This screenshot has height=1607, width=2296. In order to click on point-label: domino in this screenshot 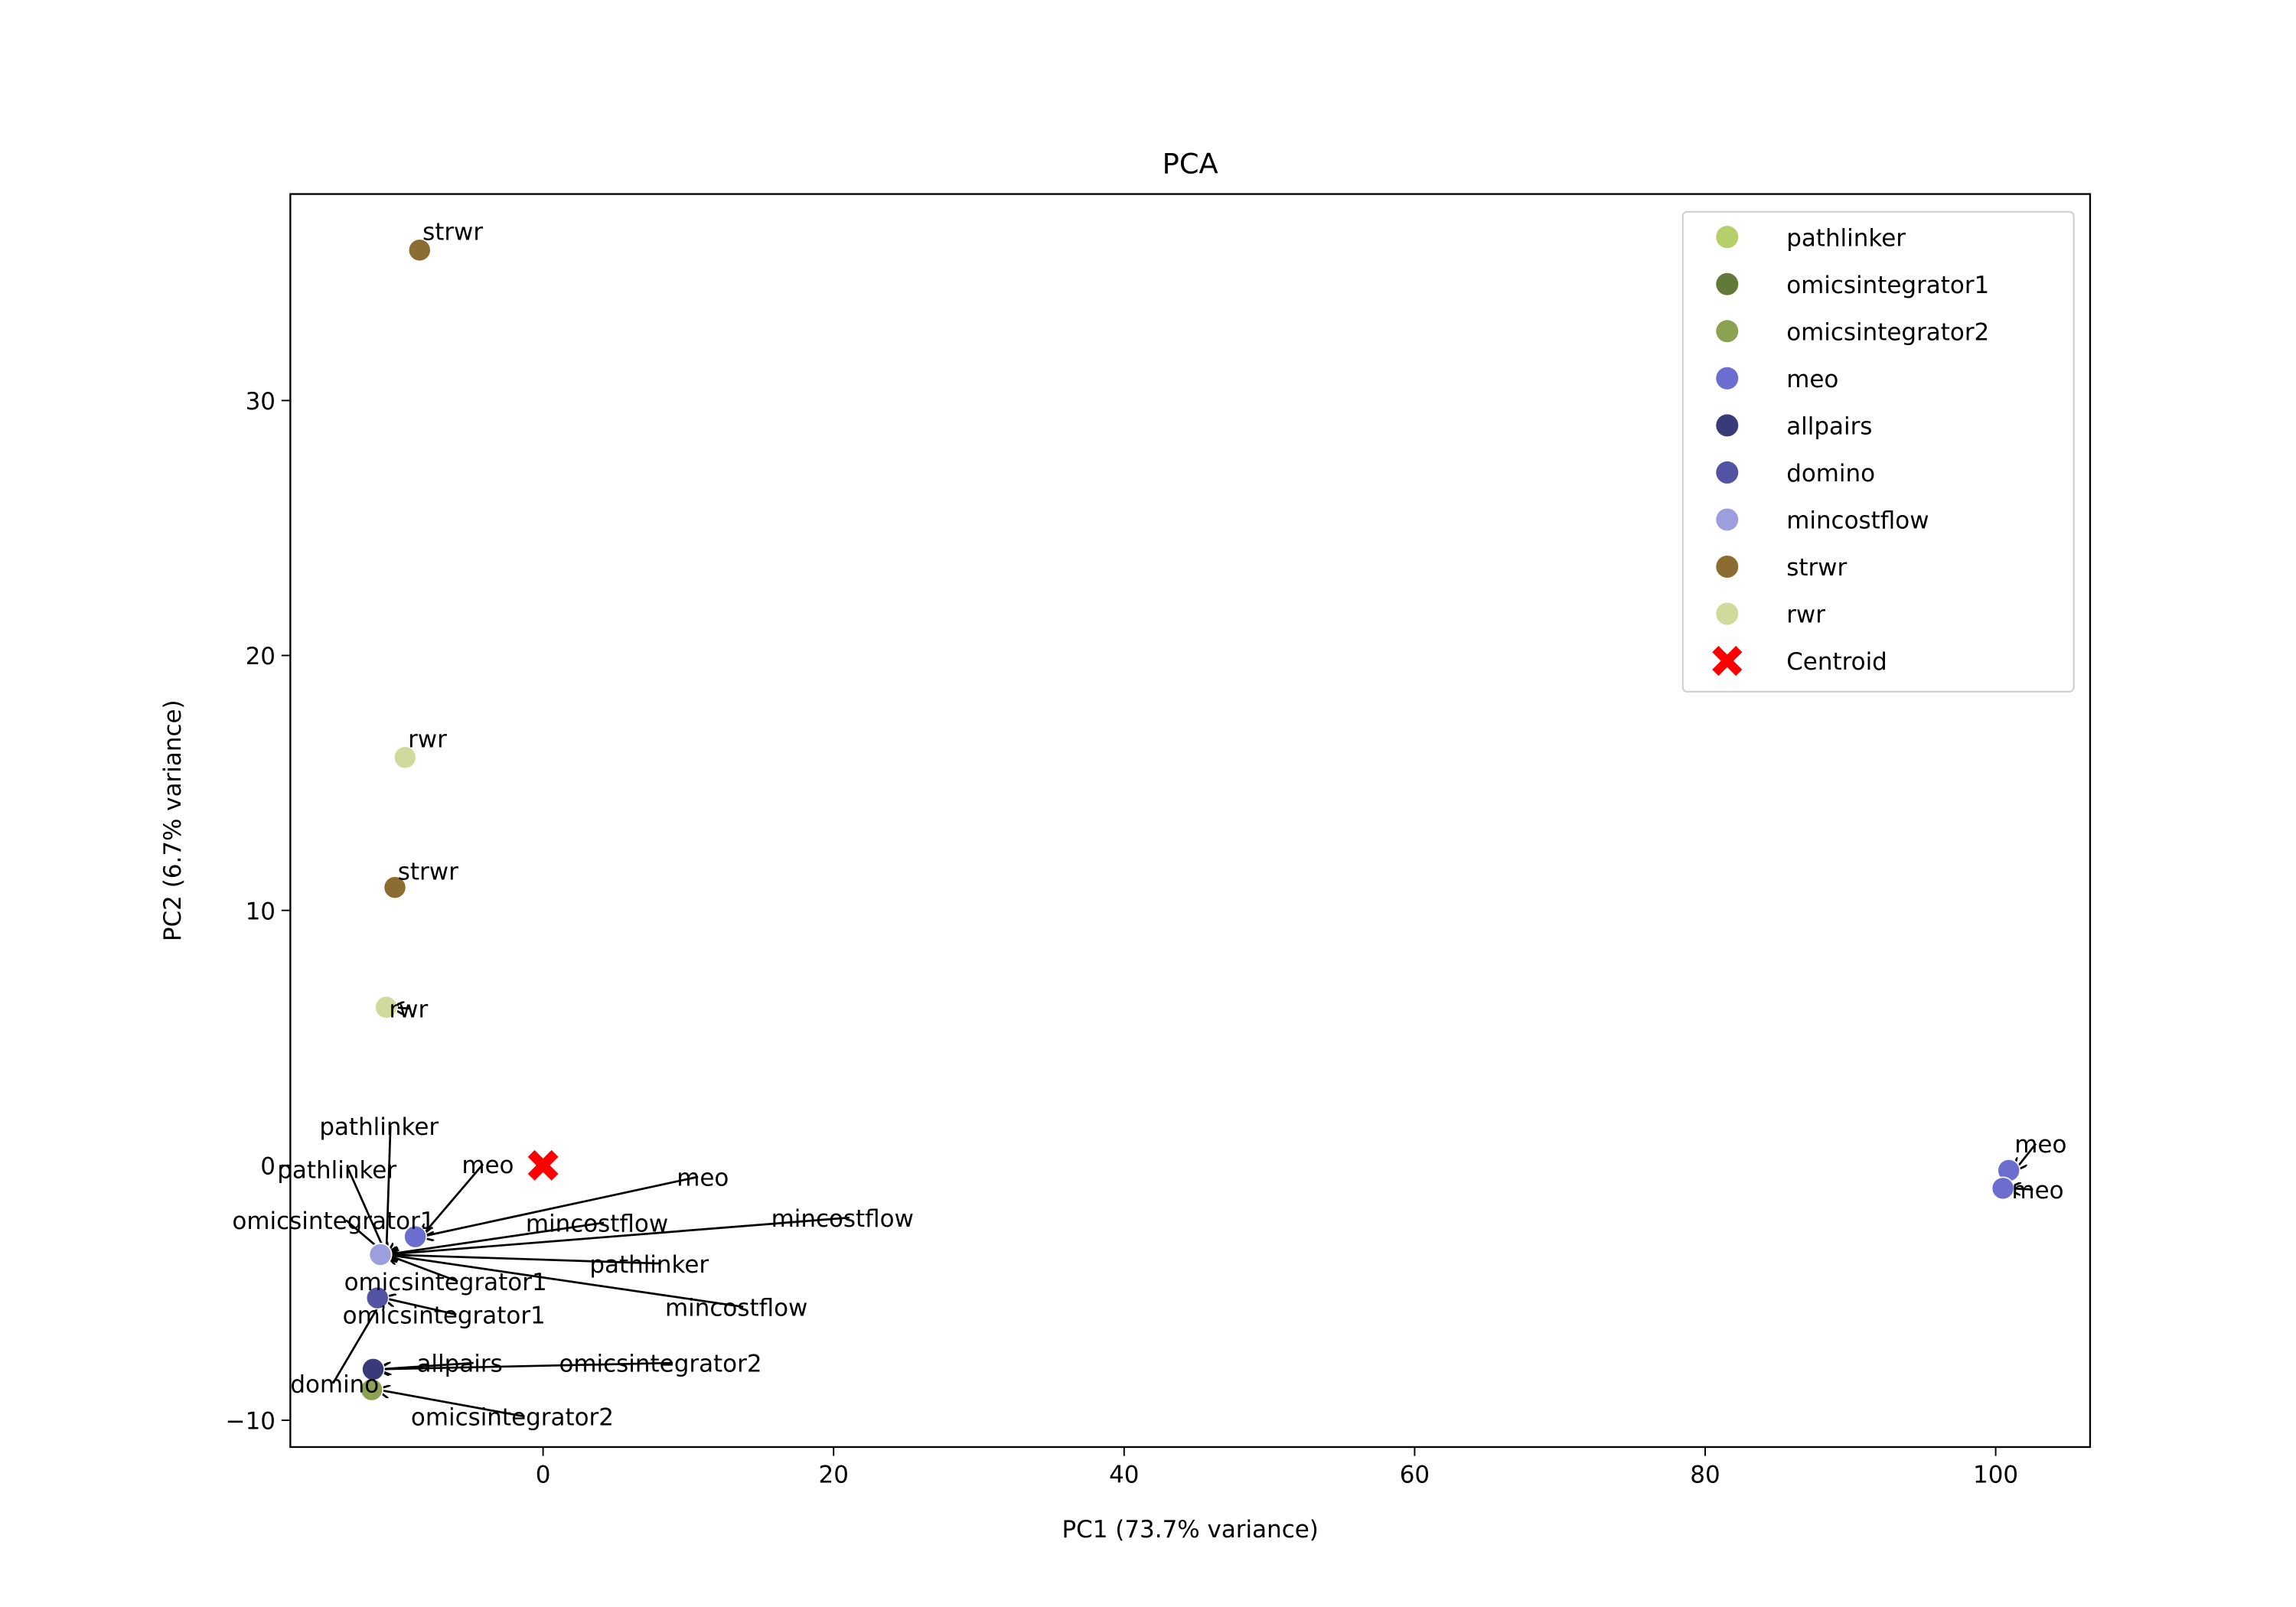, I will do `click(334, 1384)`.